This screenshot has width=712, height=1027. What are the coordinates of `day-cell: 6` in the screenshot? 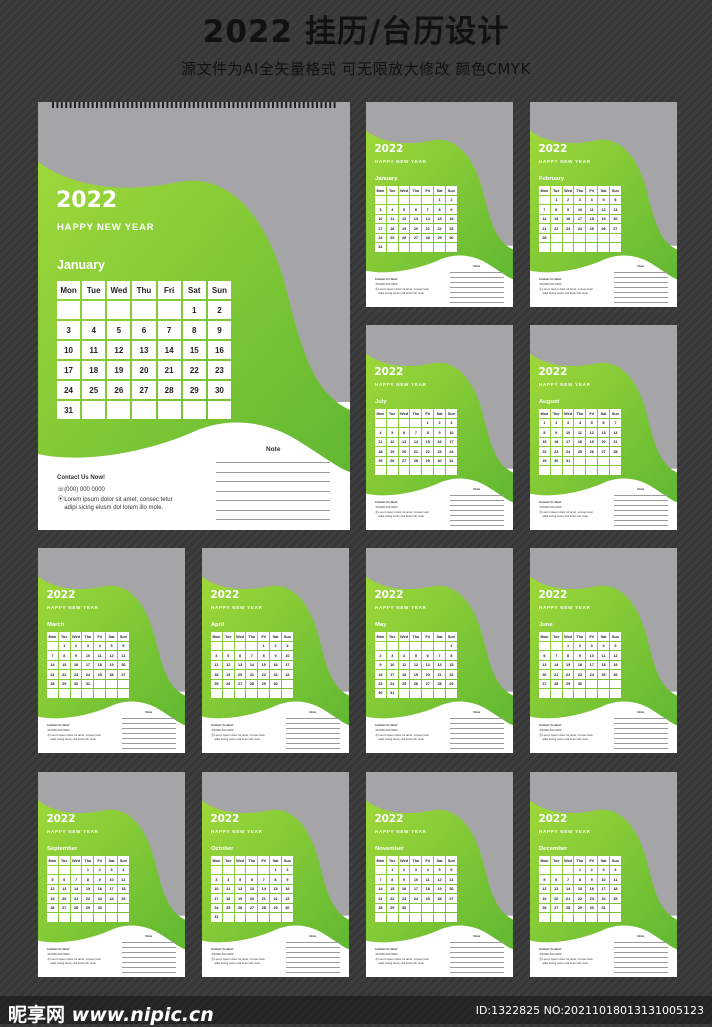 It's located at (240, 655).